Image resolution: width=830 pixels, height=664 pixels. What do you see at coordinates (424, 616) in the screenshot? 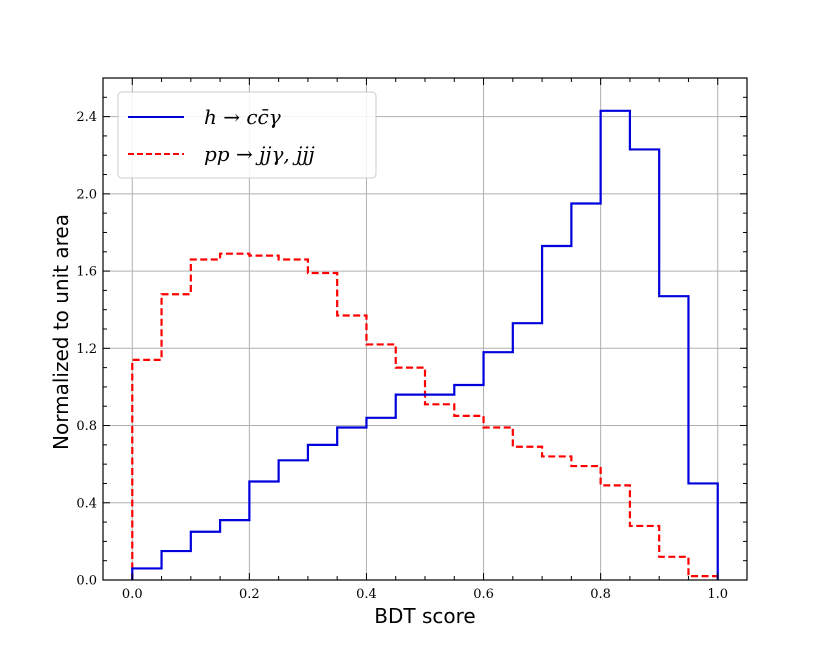
I see `x-axis-title: BDT score` at bounding box center [424, 616].